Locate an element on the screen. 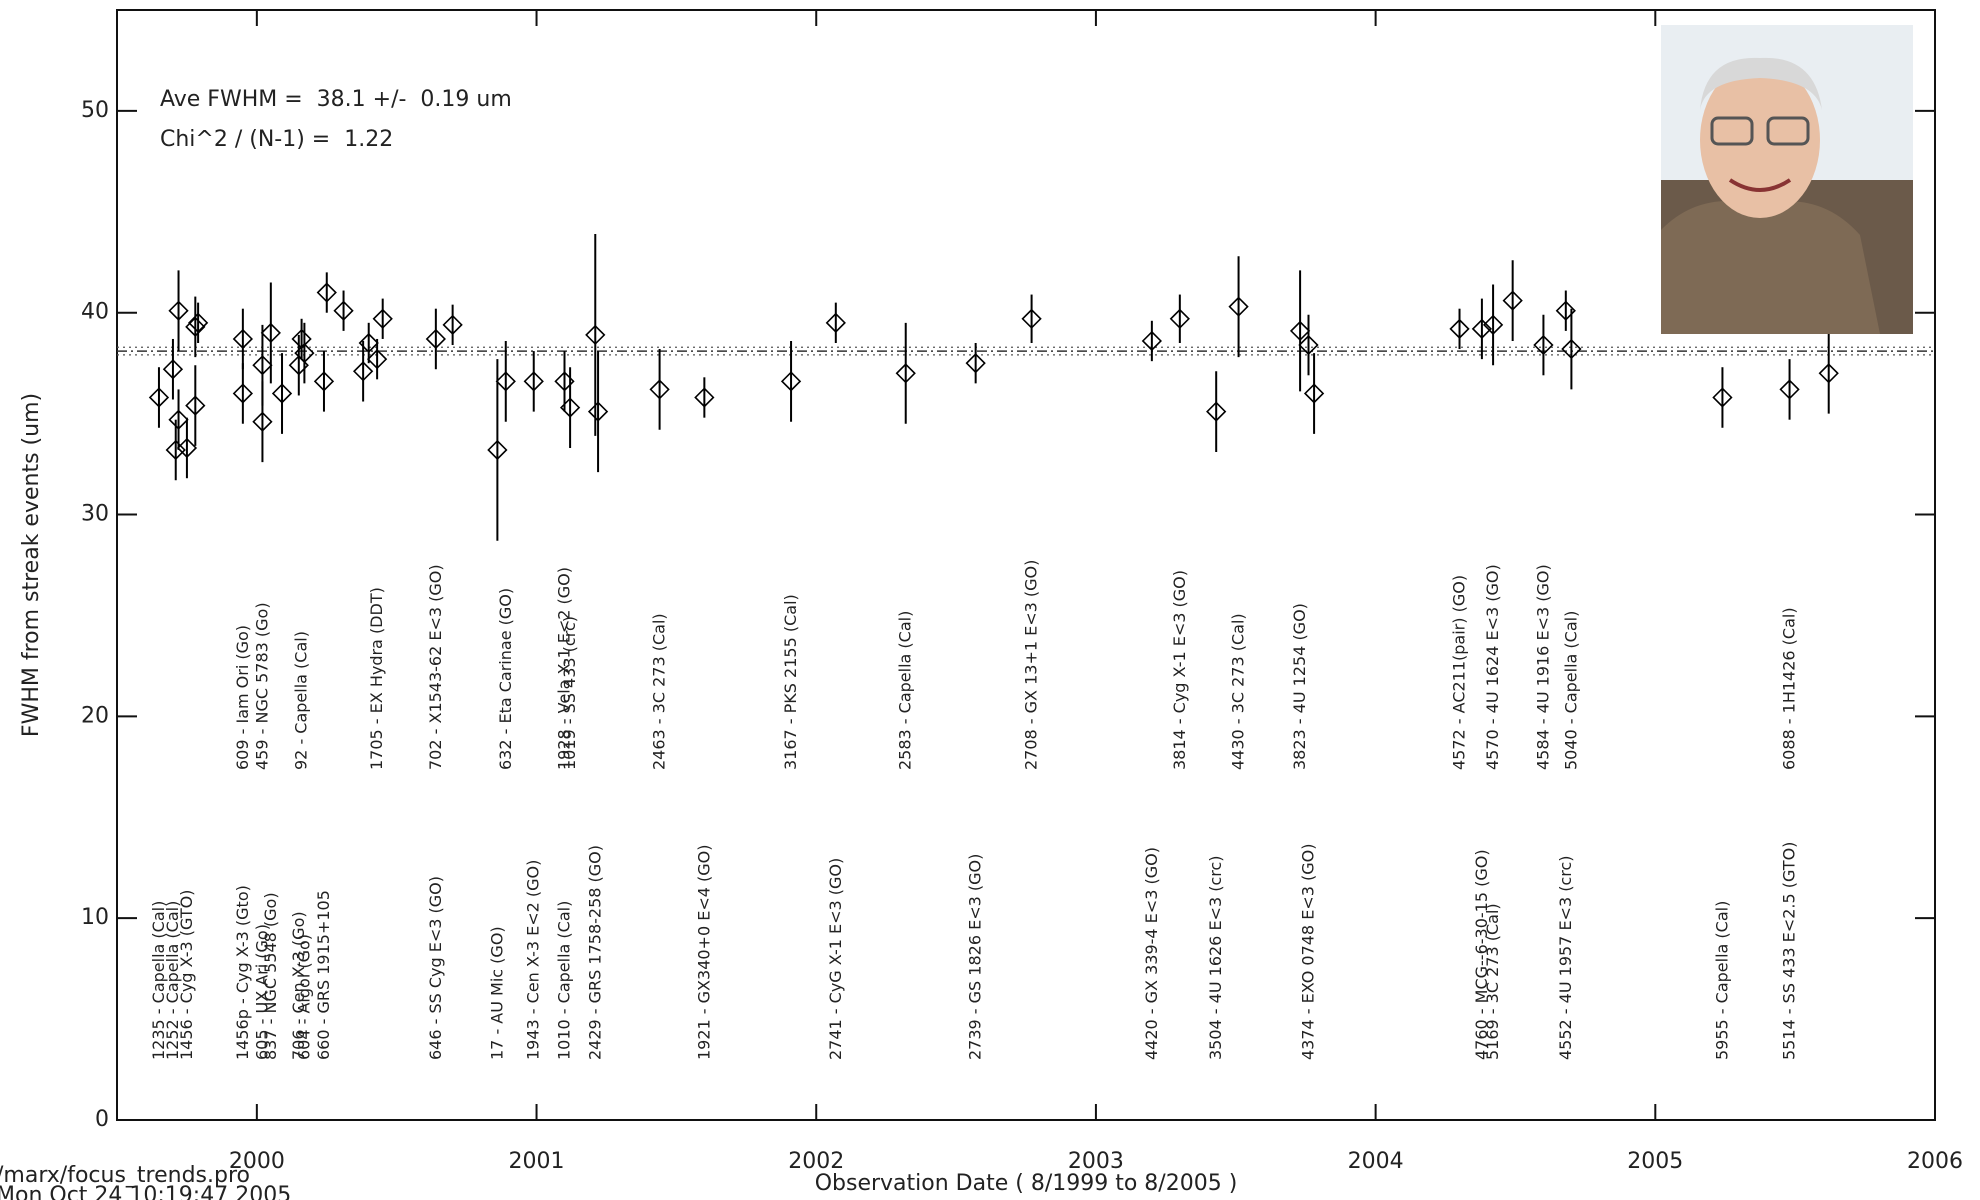 The height and width of the screenshot is (1200, 1980). point-label: 4430 - 3C 273 (Cal) is located at coordinates (1238, 691).